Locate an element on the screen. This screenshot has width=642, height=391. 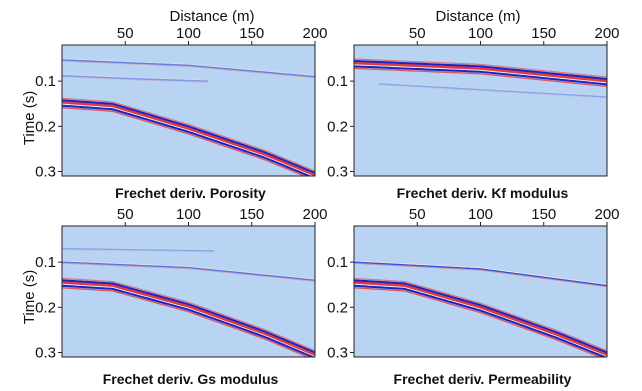
y-axis-title-bottom: Time (s) is located at coordinates (29, 297).